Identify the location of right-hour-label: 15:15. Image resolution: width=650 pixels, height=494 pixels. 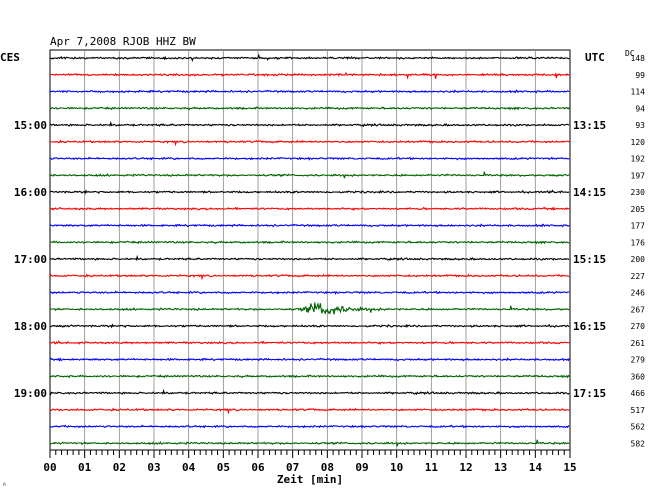
(589, 259).